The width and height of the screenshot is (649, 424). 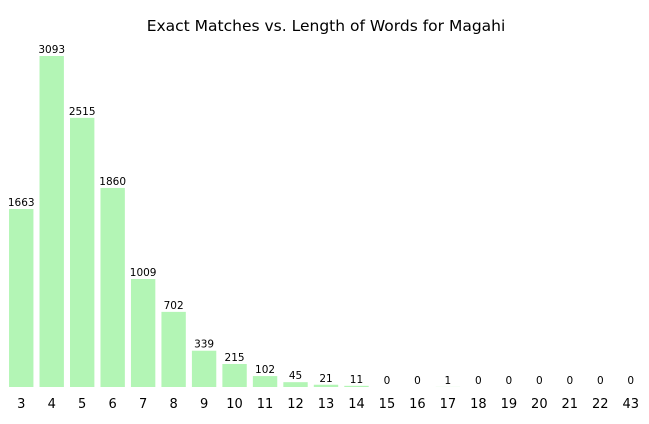 What do you see at coordinates (356, 380) in the screenshot?
I see `data-label-14: 11` at bounding box center [356, 380].